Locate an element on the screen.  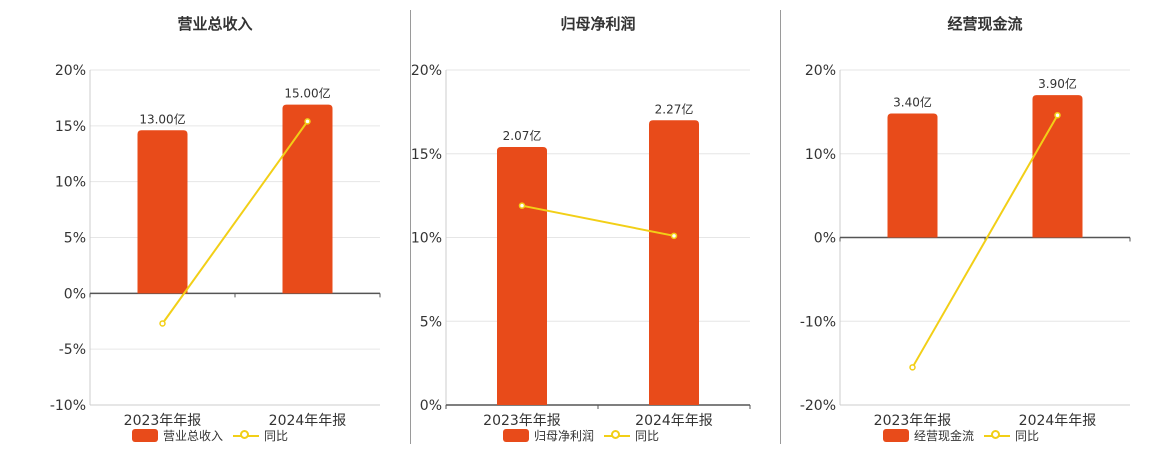
legend: 归母净利润 同比 is located at coordinates (581, 435).